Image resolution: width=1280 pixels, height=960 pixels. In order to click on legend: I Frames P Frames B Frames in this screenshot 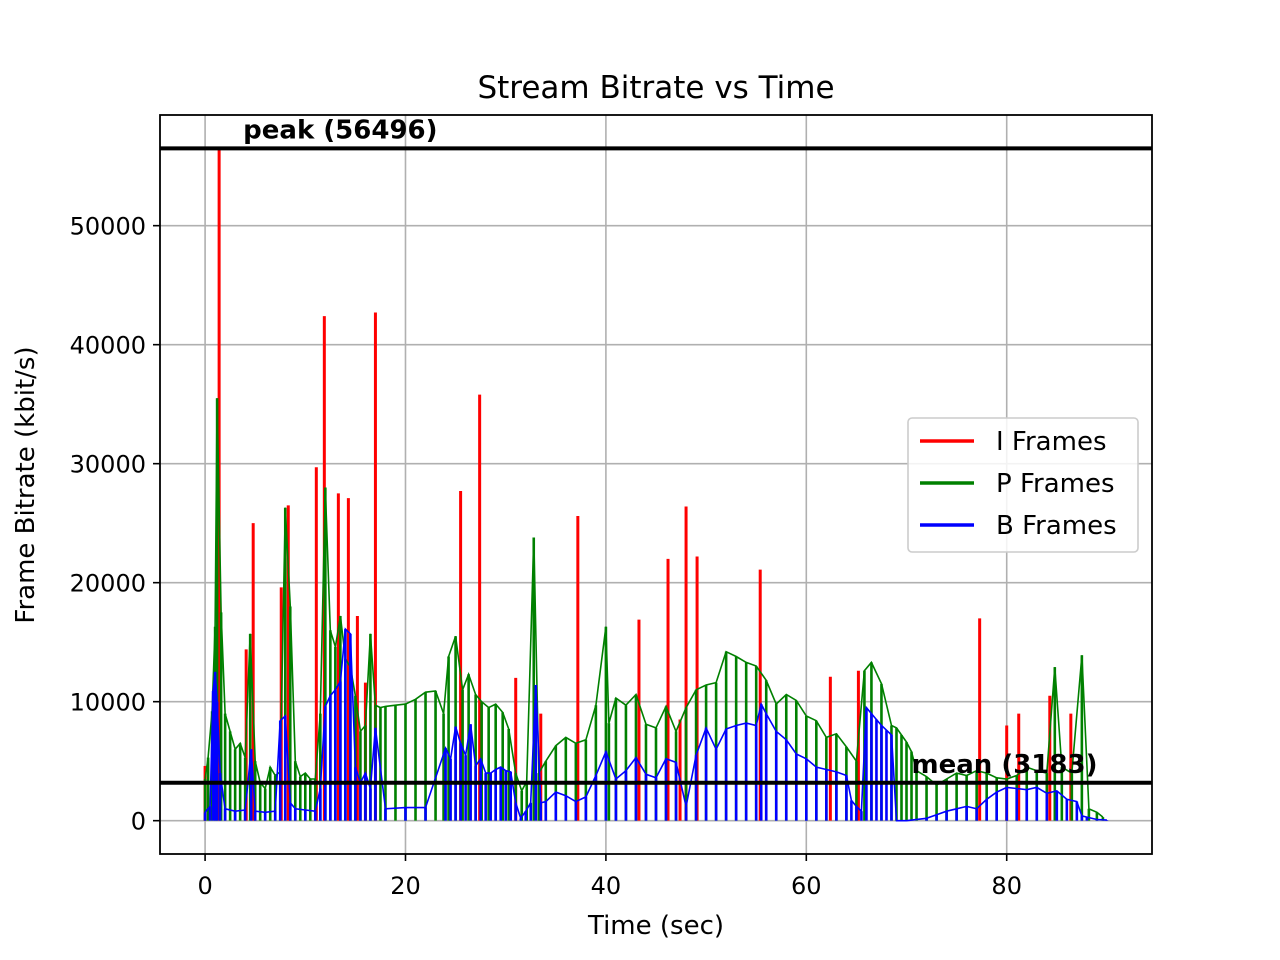, I will do `click(1023, 485)`.